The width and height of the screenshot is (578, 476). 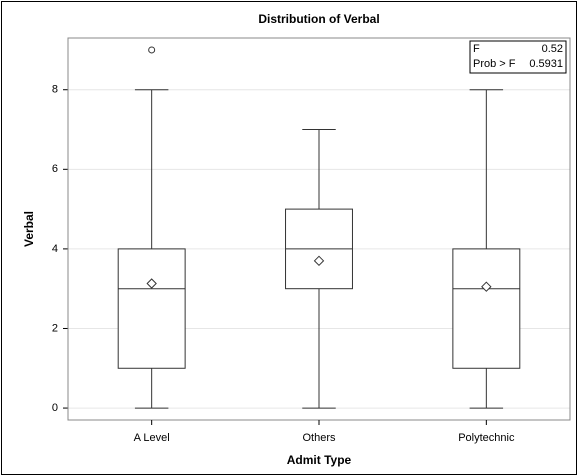 What do you see at coordinates (55, 328) in the screenshot?
I see `y-tick-label: 2` at bounding box center [55, 328].